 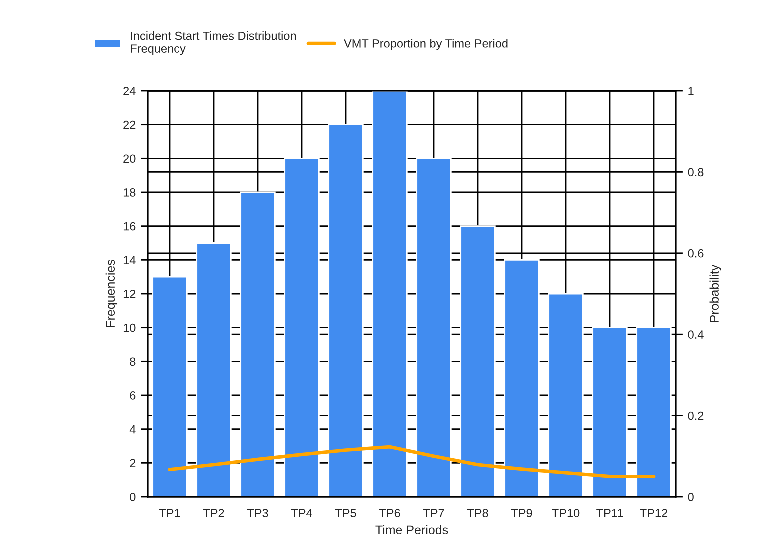 I want to click on y-axis-title: Frequencies, so click(x=112, y=294).